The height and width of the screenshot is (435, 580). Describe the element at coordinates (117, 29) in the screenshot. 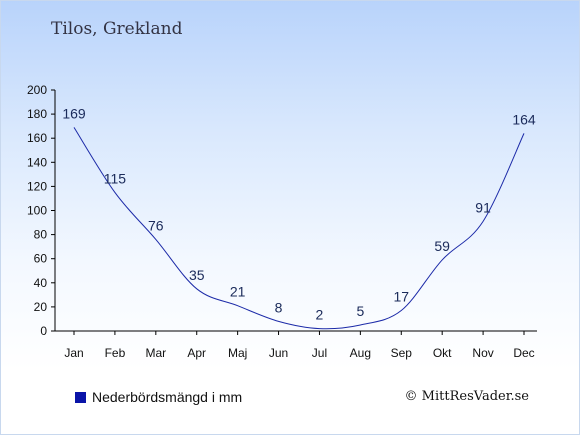

I see `chart-title: Tilos, Grekland` at that location.